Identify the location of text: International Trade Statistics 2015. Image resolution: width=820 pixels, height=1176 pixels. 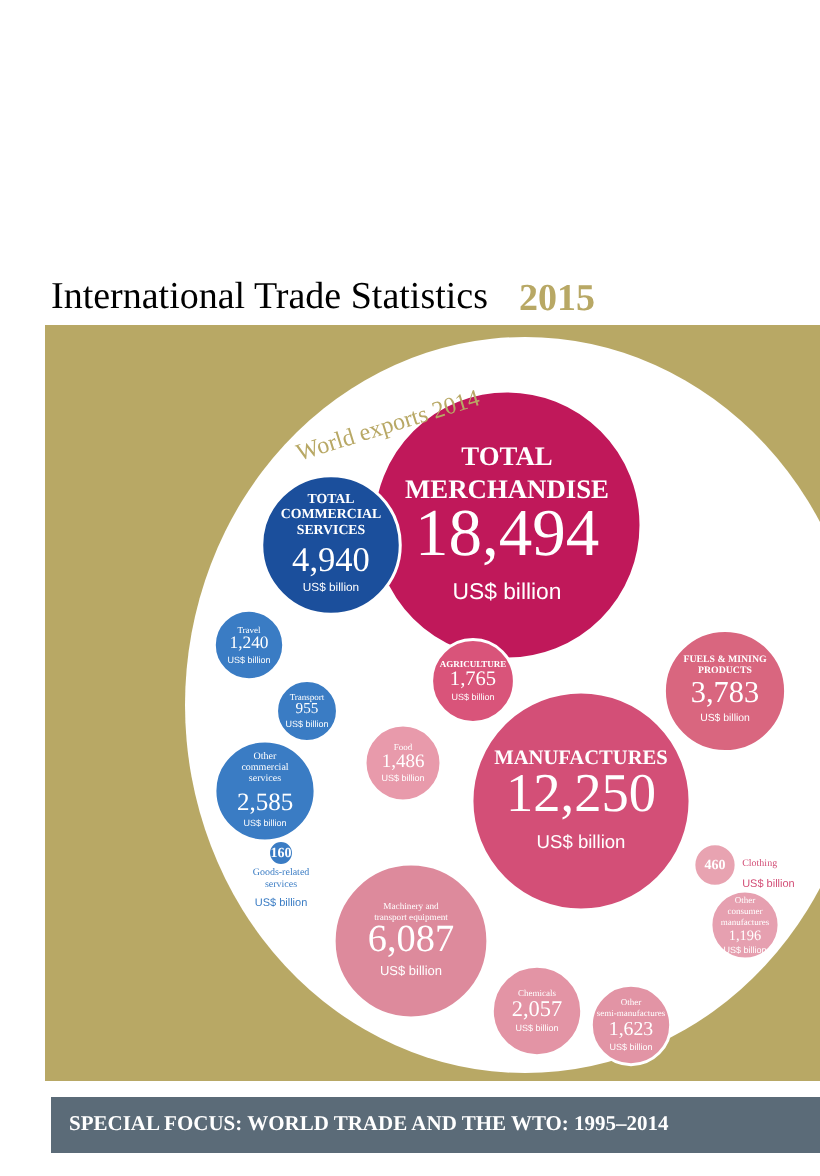
(323, 298).